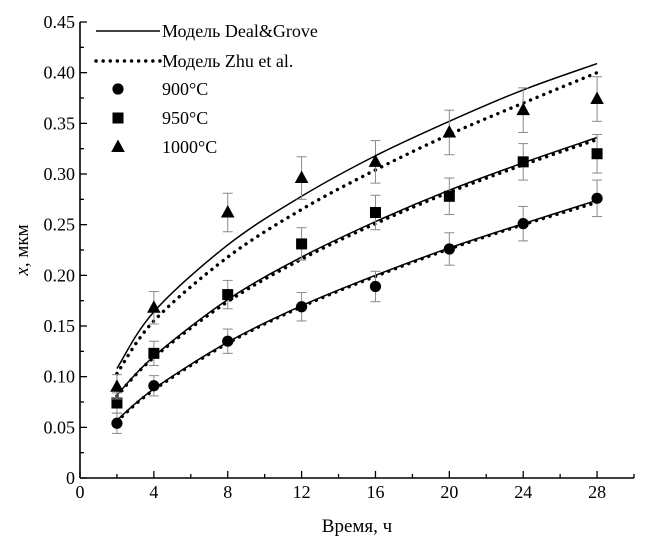 The image size is (646, 536). What do you see at coordinates (70, 478) in the screenshot?
I see `y-tick-label: 0` at bounding box center [70, 478].